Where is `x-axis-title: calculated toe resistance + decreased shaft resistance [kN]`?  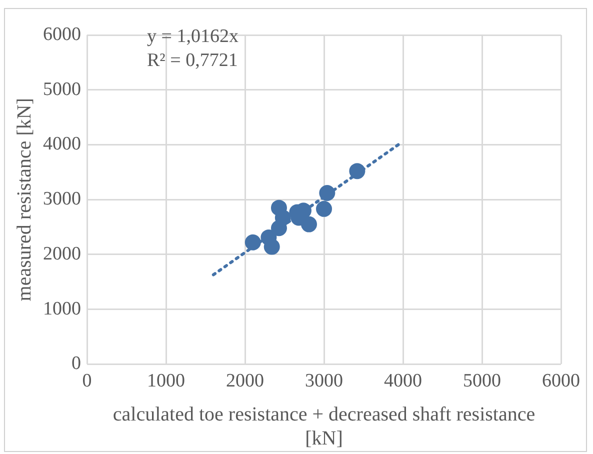 x-axis-title: calculated toe resistance + decreased shaft resistance [kN] is located at coordinates (324, 426).